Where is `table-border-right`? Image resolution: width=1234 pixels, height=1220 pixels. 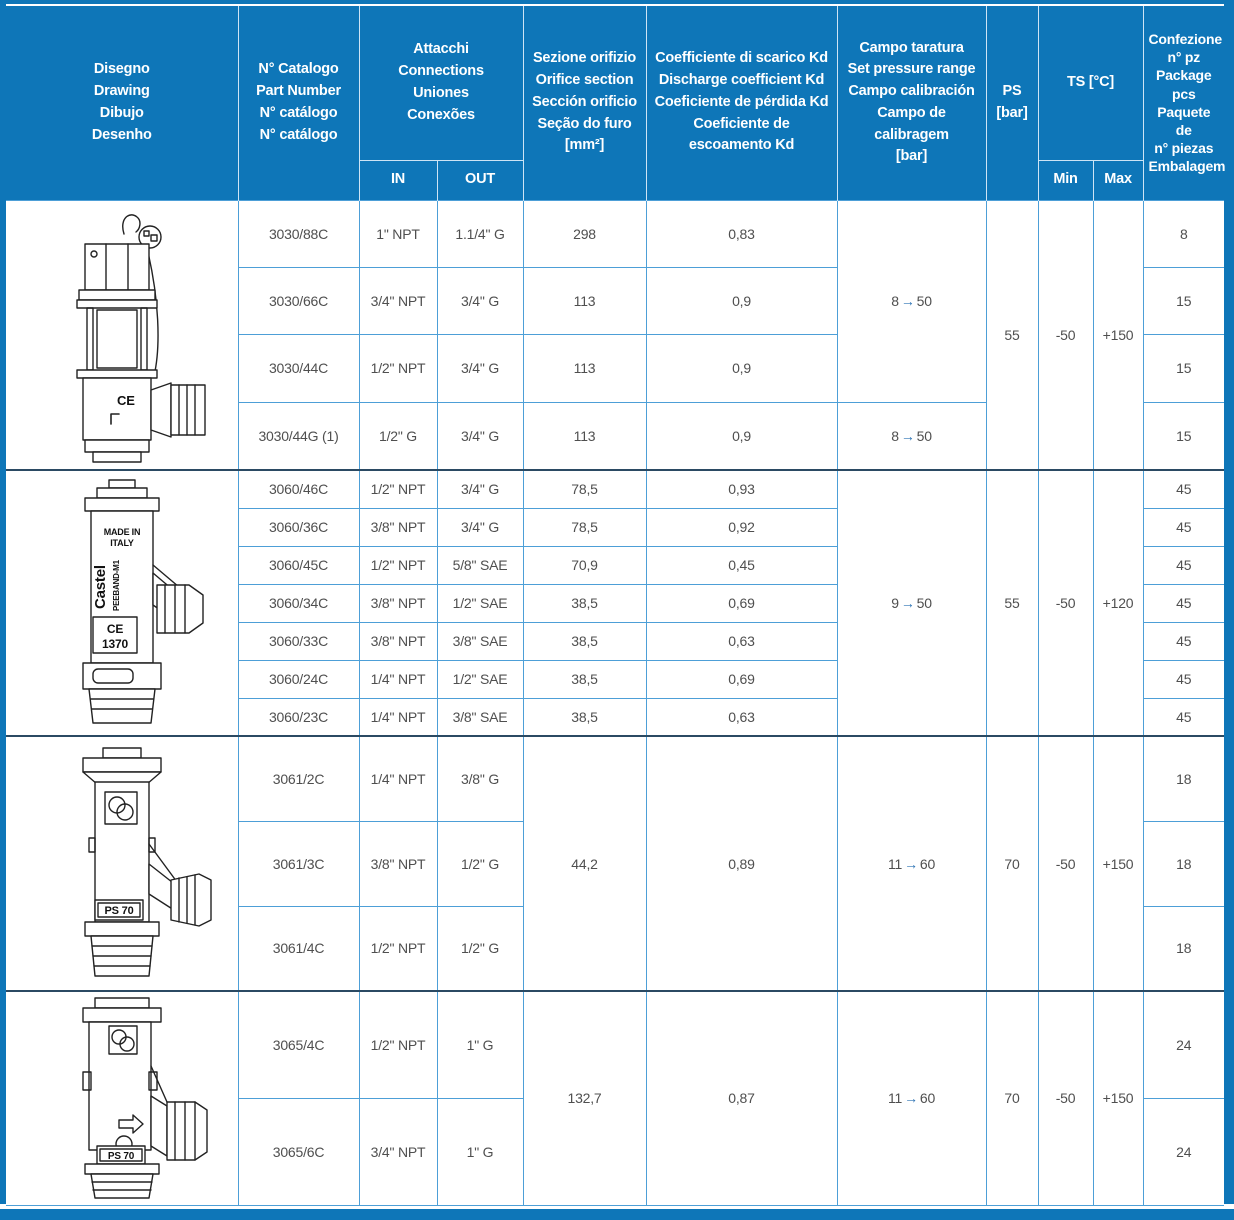 table-border-right is located at coordinates (1229, 602).